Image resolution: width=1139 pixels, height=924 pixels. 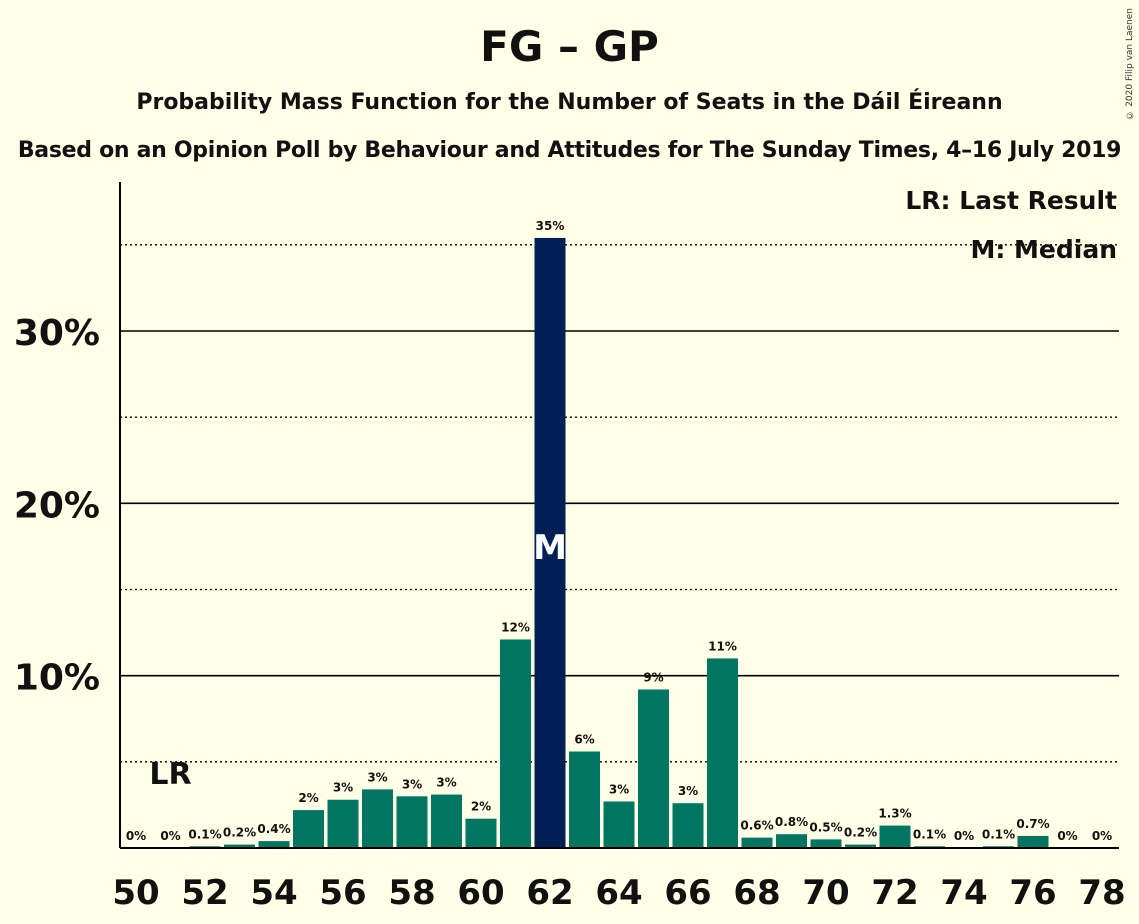 I want to click on x-tick-label-62: 62, so click(x=549, y=893).